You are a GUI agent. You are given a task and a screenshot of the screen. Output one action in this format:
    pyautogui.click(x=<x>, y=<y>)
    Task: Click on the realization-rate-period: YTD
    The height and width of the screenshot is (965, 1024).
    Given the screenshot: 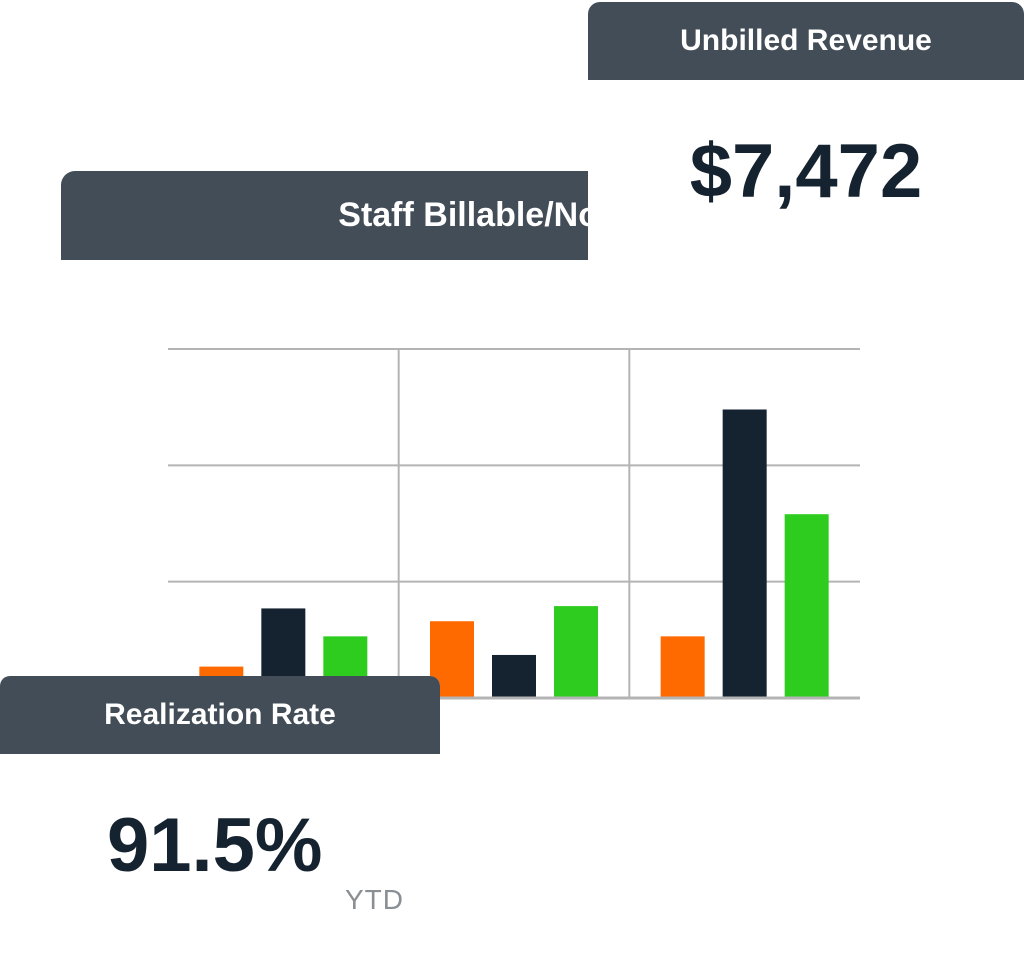 What is the action you would take?
    pyautogui.click(x=374, y=899)
    